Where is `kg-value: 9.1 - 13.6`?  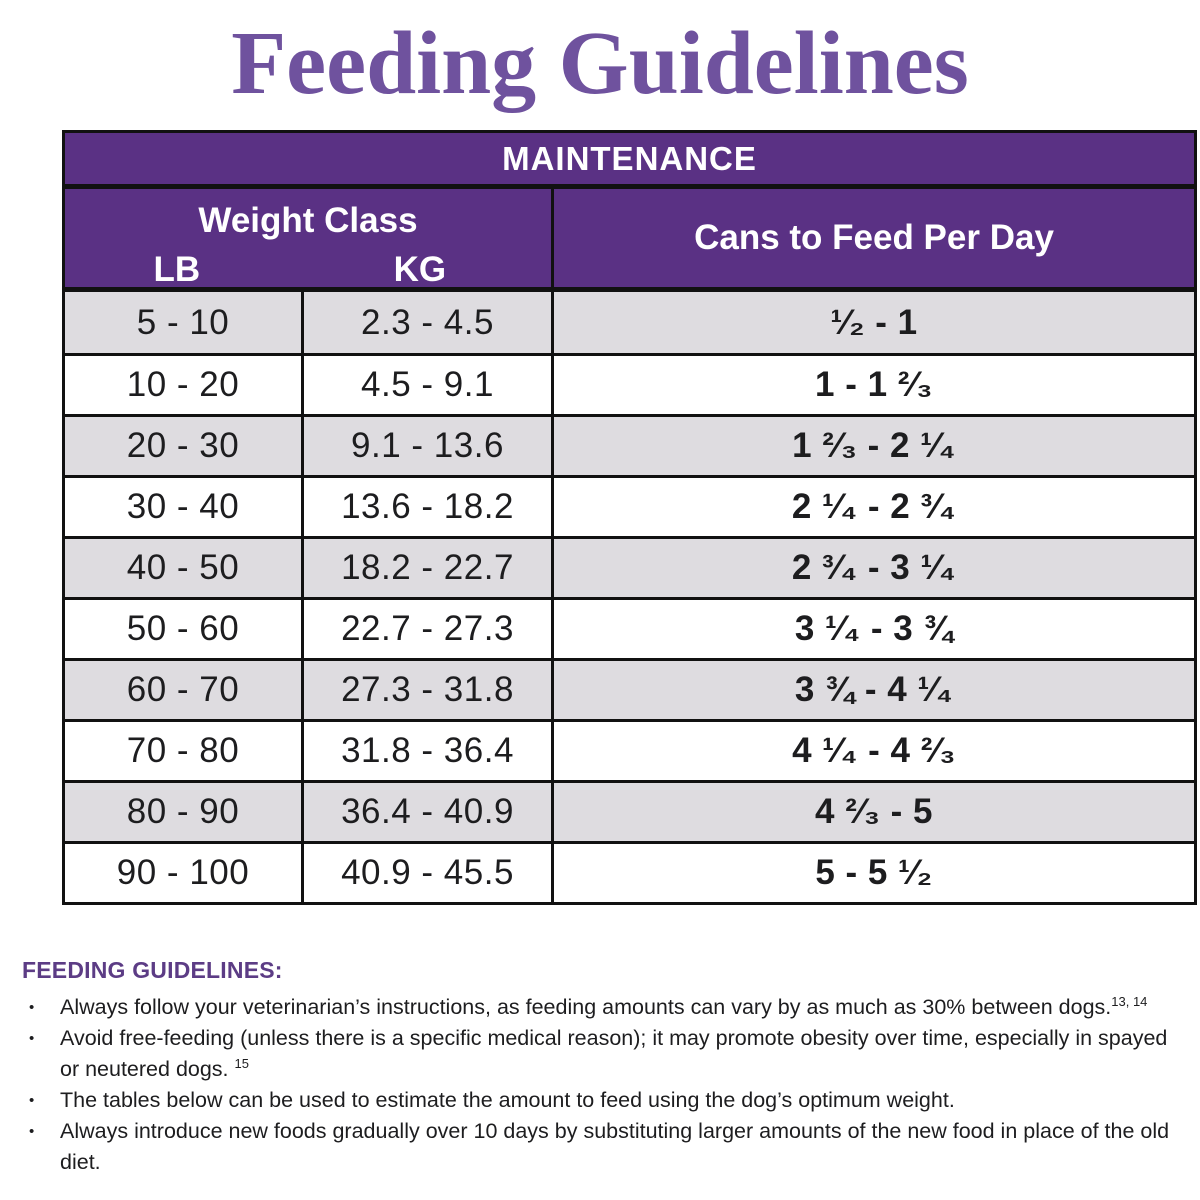 kg-value: 9.1 - 13.6 is located at coordinates (427, 446).